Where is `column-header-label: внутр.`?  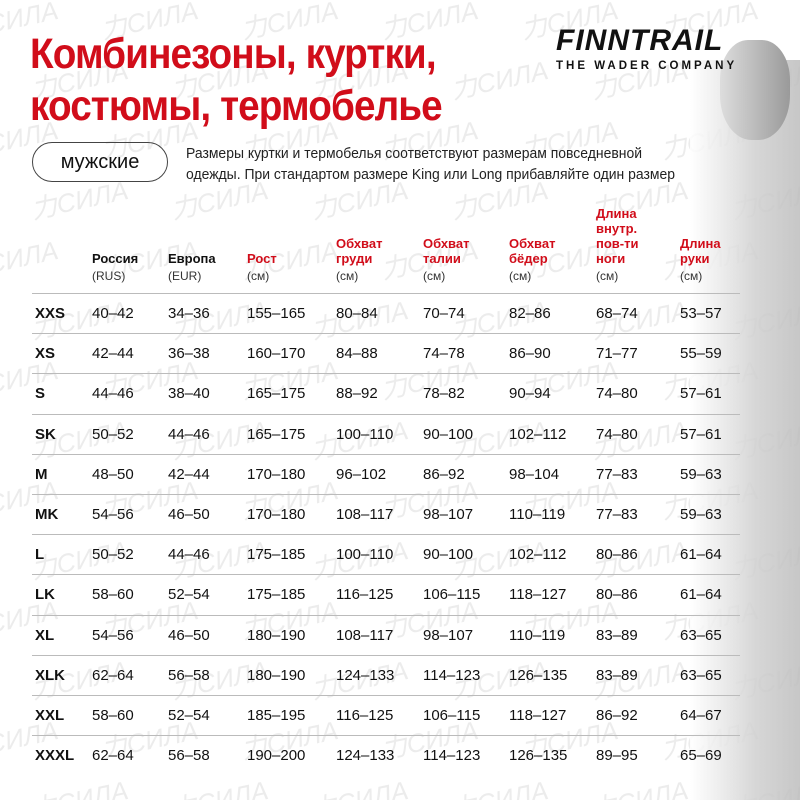
column-header-label: внутр. is located at coordinates (617, 228).